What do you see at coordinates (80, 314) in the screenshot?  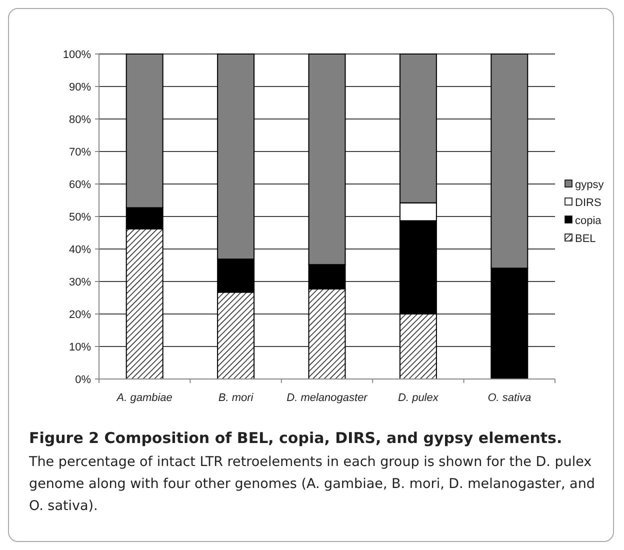 I see `y-tick-label: 20%` at bounding box center [80, 314].